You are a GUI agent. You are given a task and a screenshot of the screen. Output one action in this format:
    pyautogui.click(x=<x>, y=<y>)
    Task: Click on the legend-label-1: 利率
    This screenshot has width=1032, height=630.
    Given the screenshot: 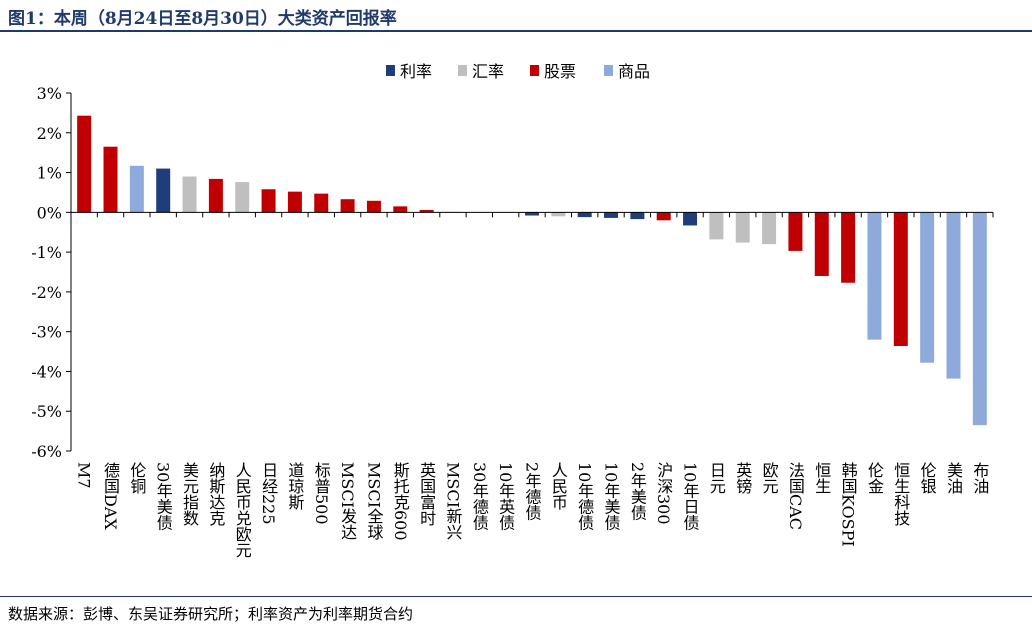 What is the action you would take?
    pyautogui.click(x=416, y=71)
    